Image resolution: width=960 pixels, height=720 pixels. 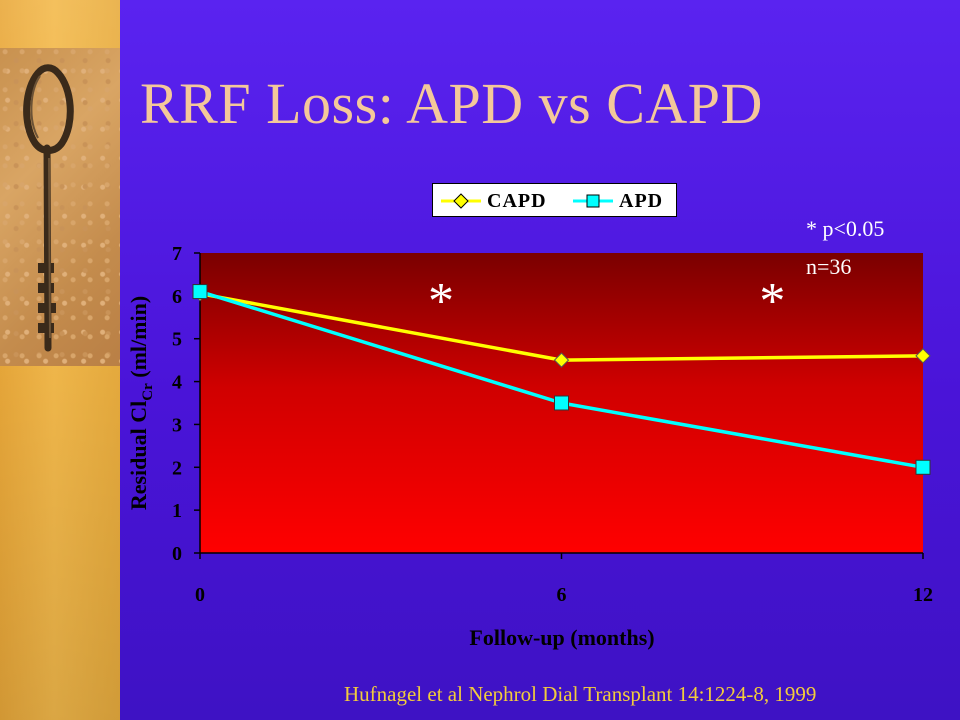 What do you see at coordinates (141, 403) in the screenshot?
I see `y-axis-label: Residual ClCr (ml/min)` at bounding box center [141, 403].